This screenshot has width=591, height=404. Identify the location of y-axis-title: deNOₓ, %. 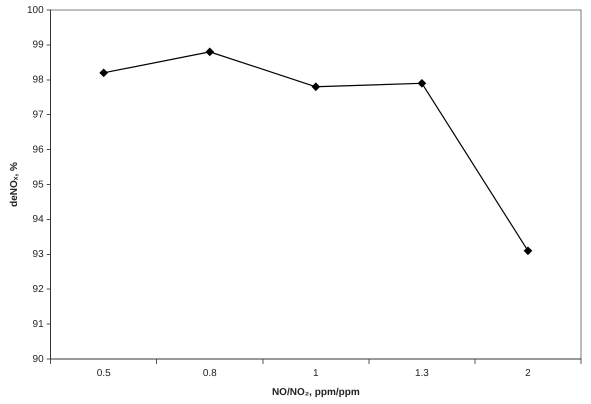
(14, 184).